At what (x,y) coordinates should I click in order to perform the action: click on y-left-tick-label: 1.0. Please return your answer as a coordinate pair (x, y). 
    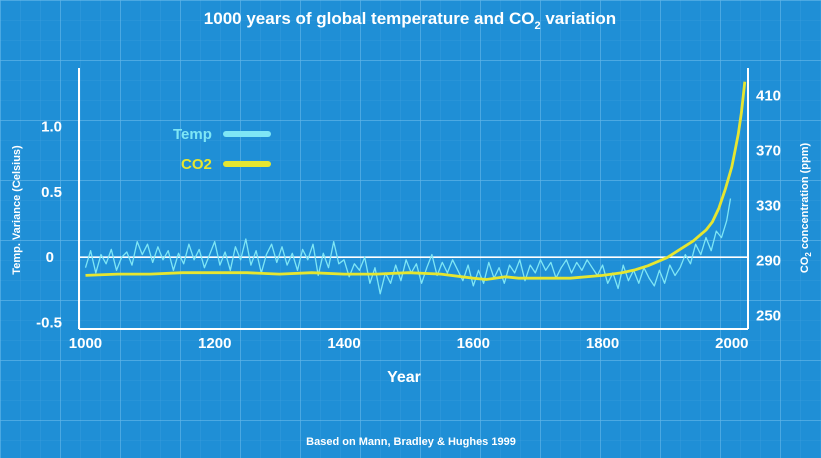
    Looking at the image, I should click on (51, 127).